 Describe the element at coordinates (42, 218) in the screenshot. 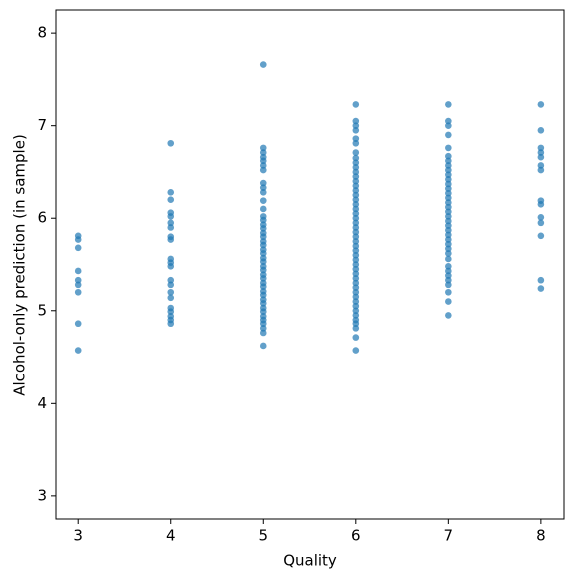

I see `y-tick-label: 6` at that location.